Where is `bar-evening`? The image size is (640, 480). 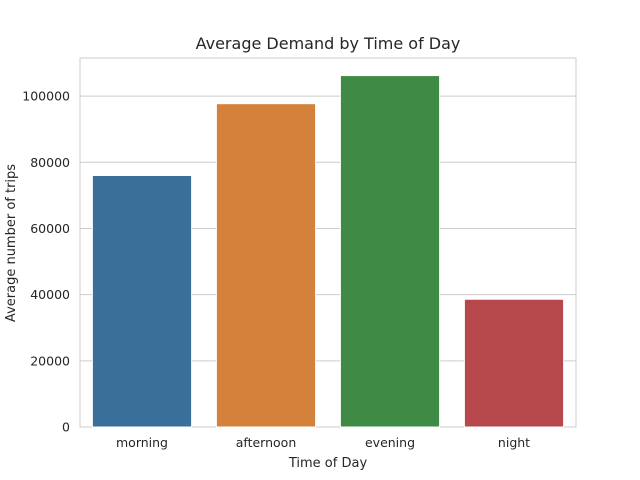
bar-evening is located at coordinates (390, 251).